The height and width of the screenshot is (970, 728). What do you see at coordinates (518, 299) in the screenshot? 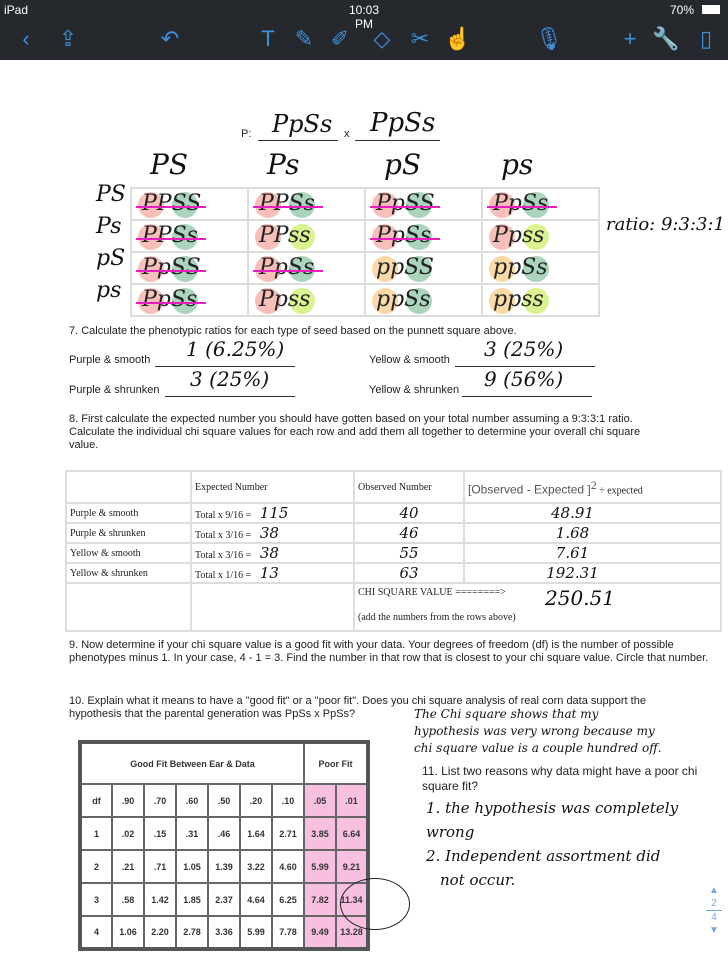
I see `genotype: ppss` at bounding box center [518, 299].